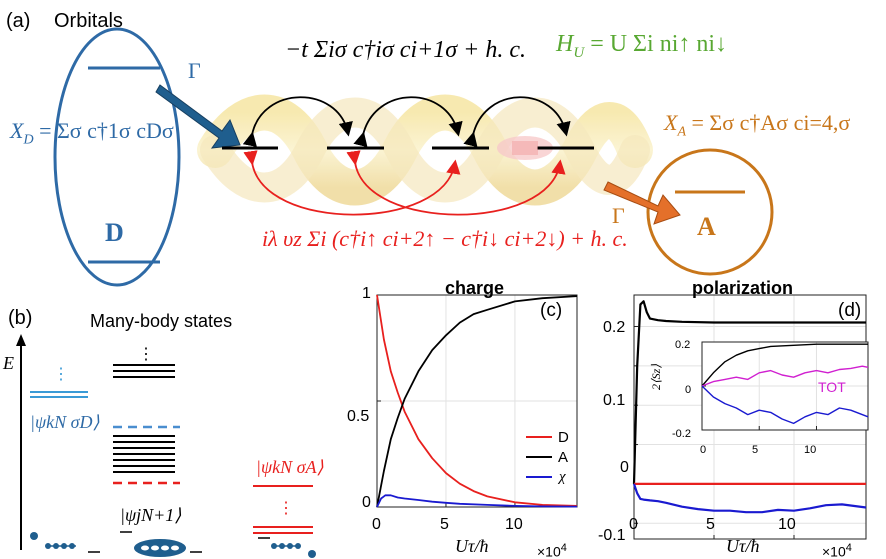 This screenshot has width=886, height=559. I want to click on chart-d-multiplier: ×10⁴, so click(837, 551).